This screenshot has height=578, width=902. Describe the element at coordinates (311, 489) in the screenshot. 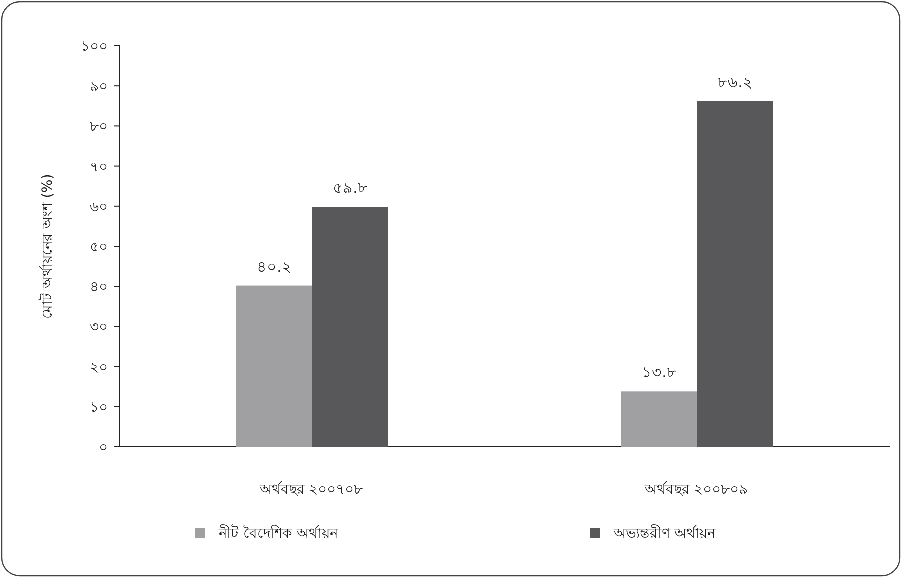

I see `x-tick-label: অর্থবছর ২০০৭০৮` at that location.